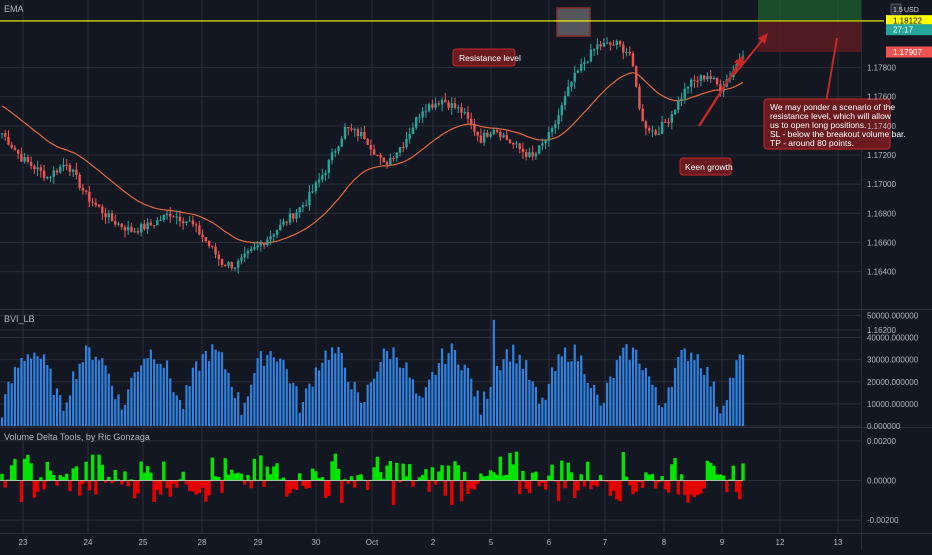 This screenshot has width=932, height=555. What do you see at coordinates (904, 9) in the screenshot?
I see `currency-badge: 1.5 USD` at bounding box center [904, 9].